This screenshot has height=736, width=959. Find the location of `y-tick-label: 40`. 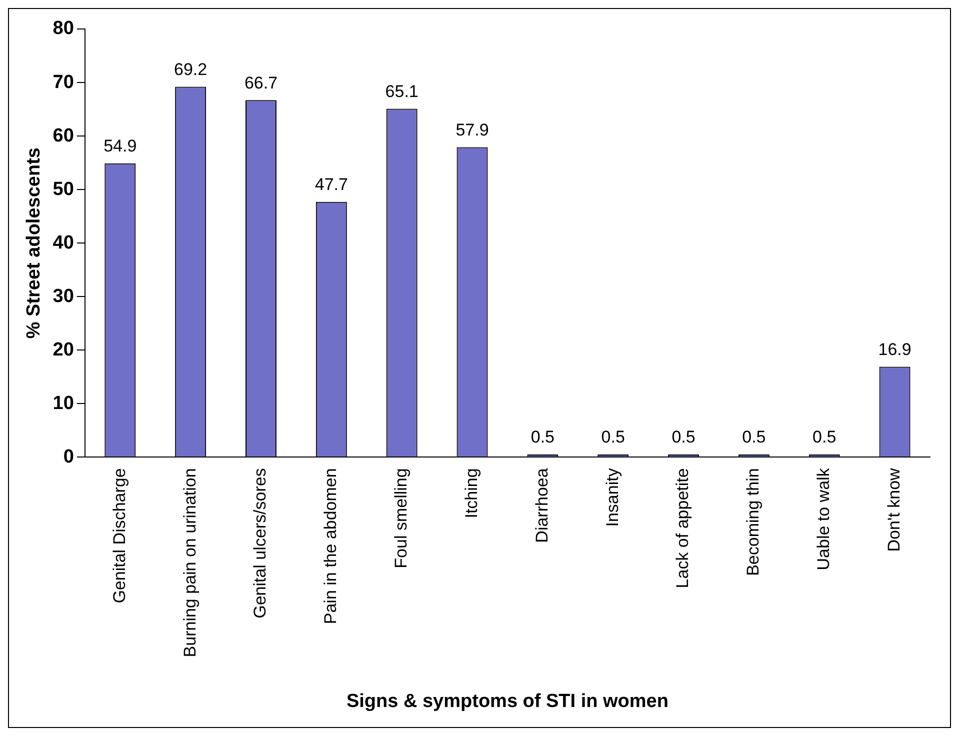

y-tick-label: 40 is located at coordinates (63, 243).